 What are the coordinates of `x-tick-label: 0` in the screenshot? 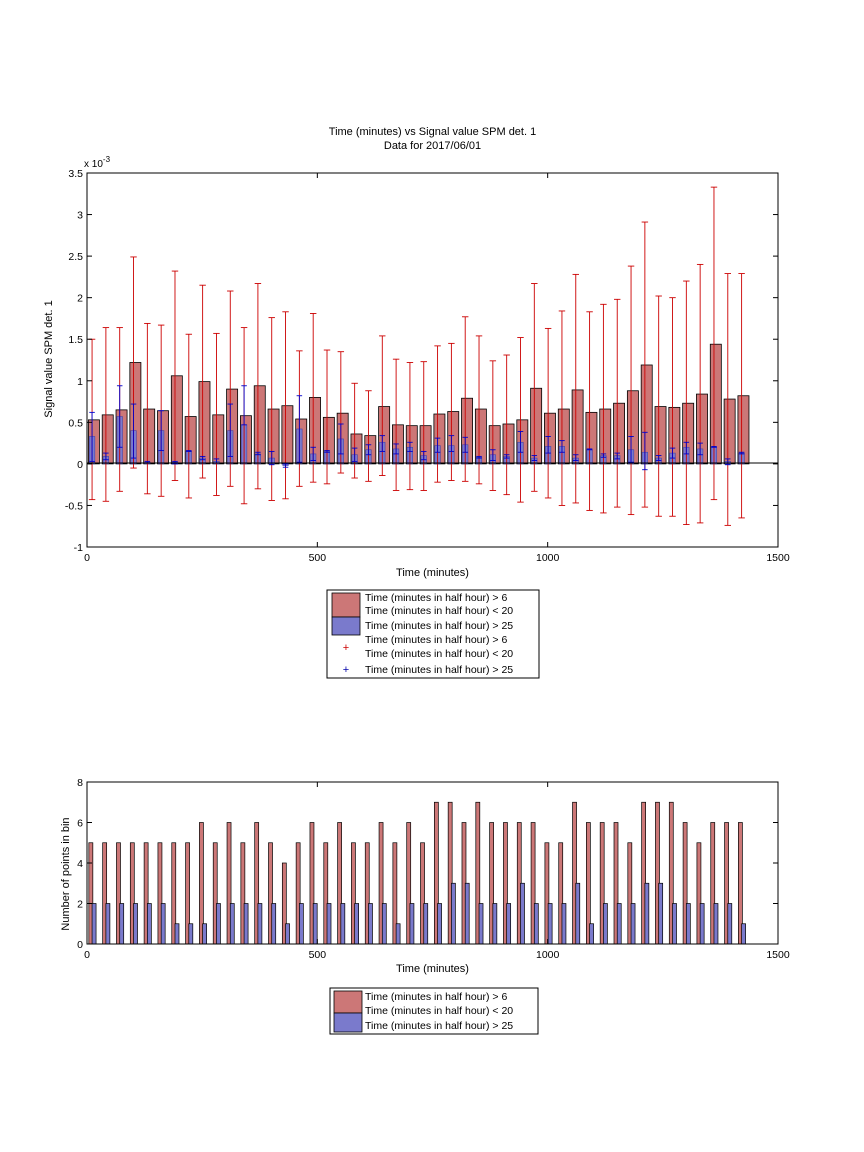 It's located at (87, 955).